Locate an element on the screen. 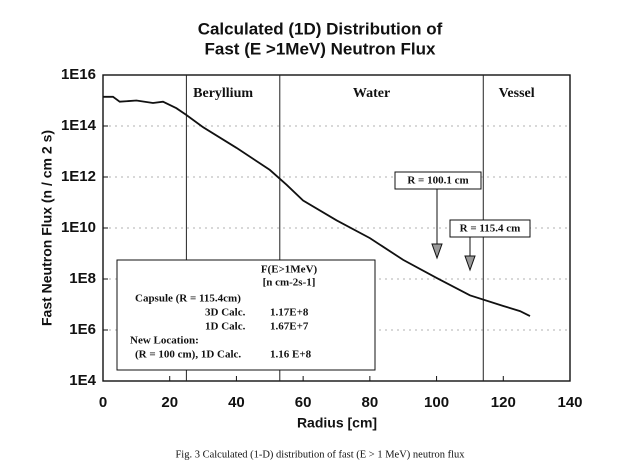  region-label: Water is located at coordinates (371, 93).